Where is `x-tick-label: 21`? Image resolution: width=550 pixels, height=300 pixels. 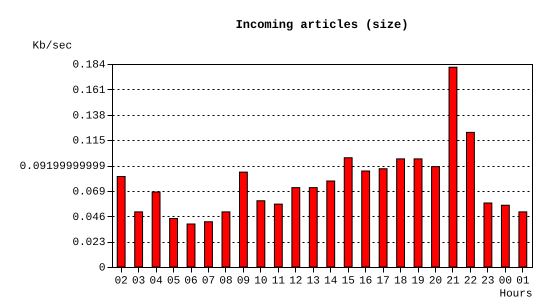 x-tick-label: 21 is located at coordinates (453, 282).